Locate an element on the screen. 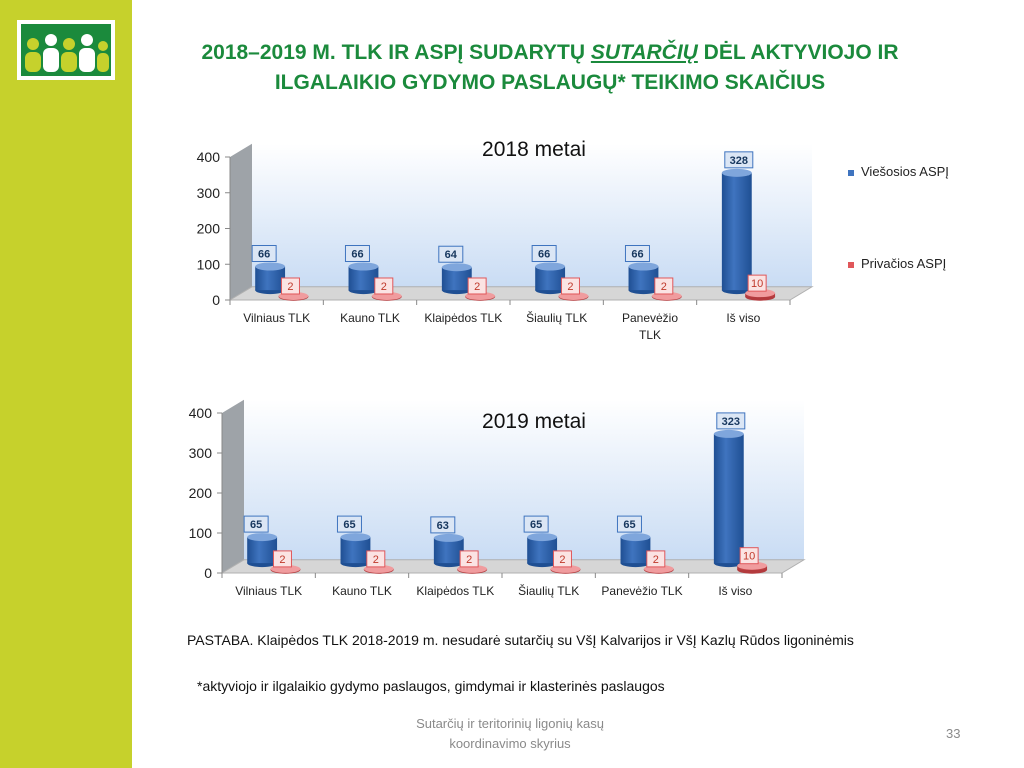 The height and width of the screenshot is (768, 1024). svg-text: 63 is located at coordinates (443, 526).